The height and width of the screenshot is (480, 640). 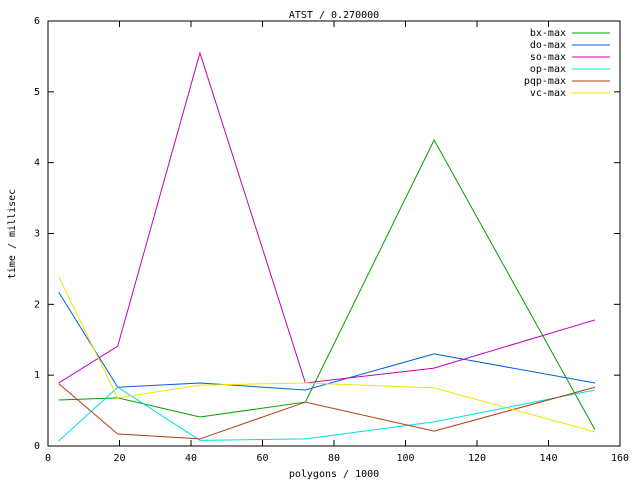 What do you see at coordinates (548, 45) in the screenshot?
I see `legend-label: do-max` at bounding box center [548, 45].